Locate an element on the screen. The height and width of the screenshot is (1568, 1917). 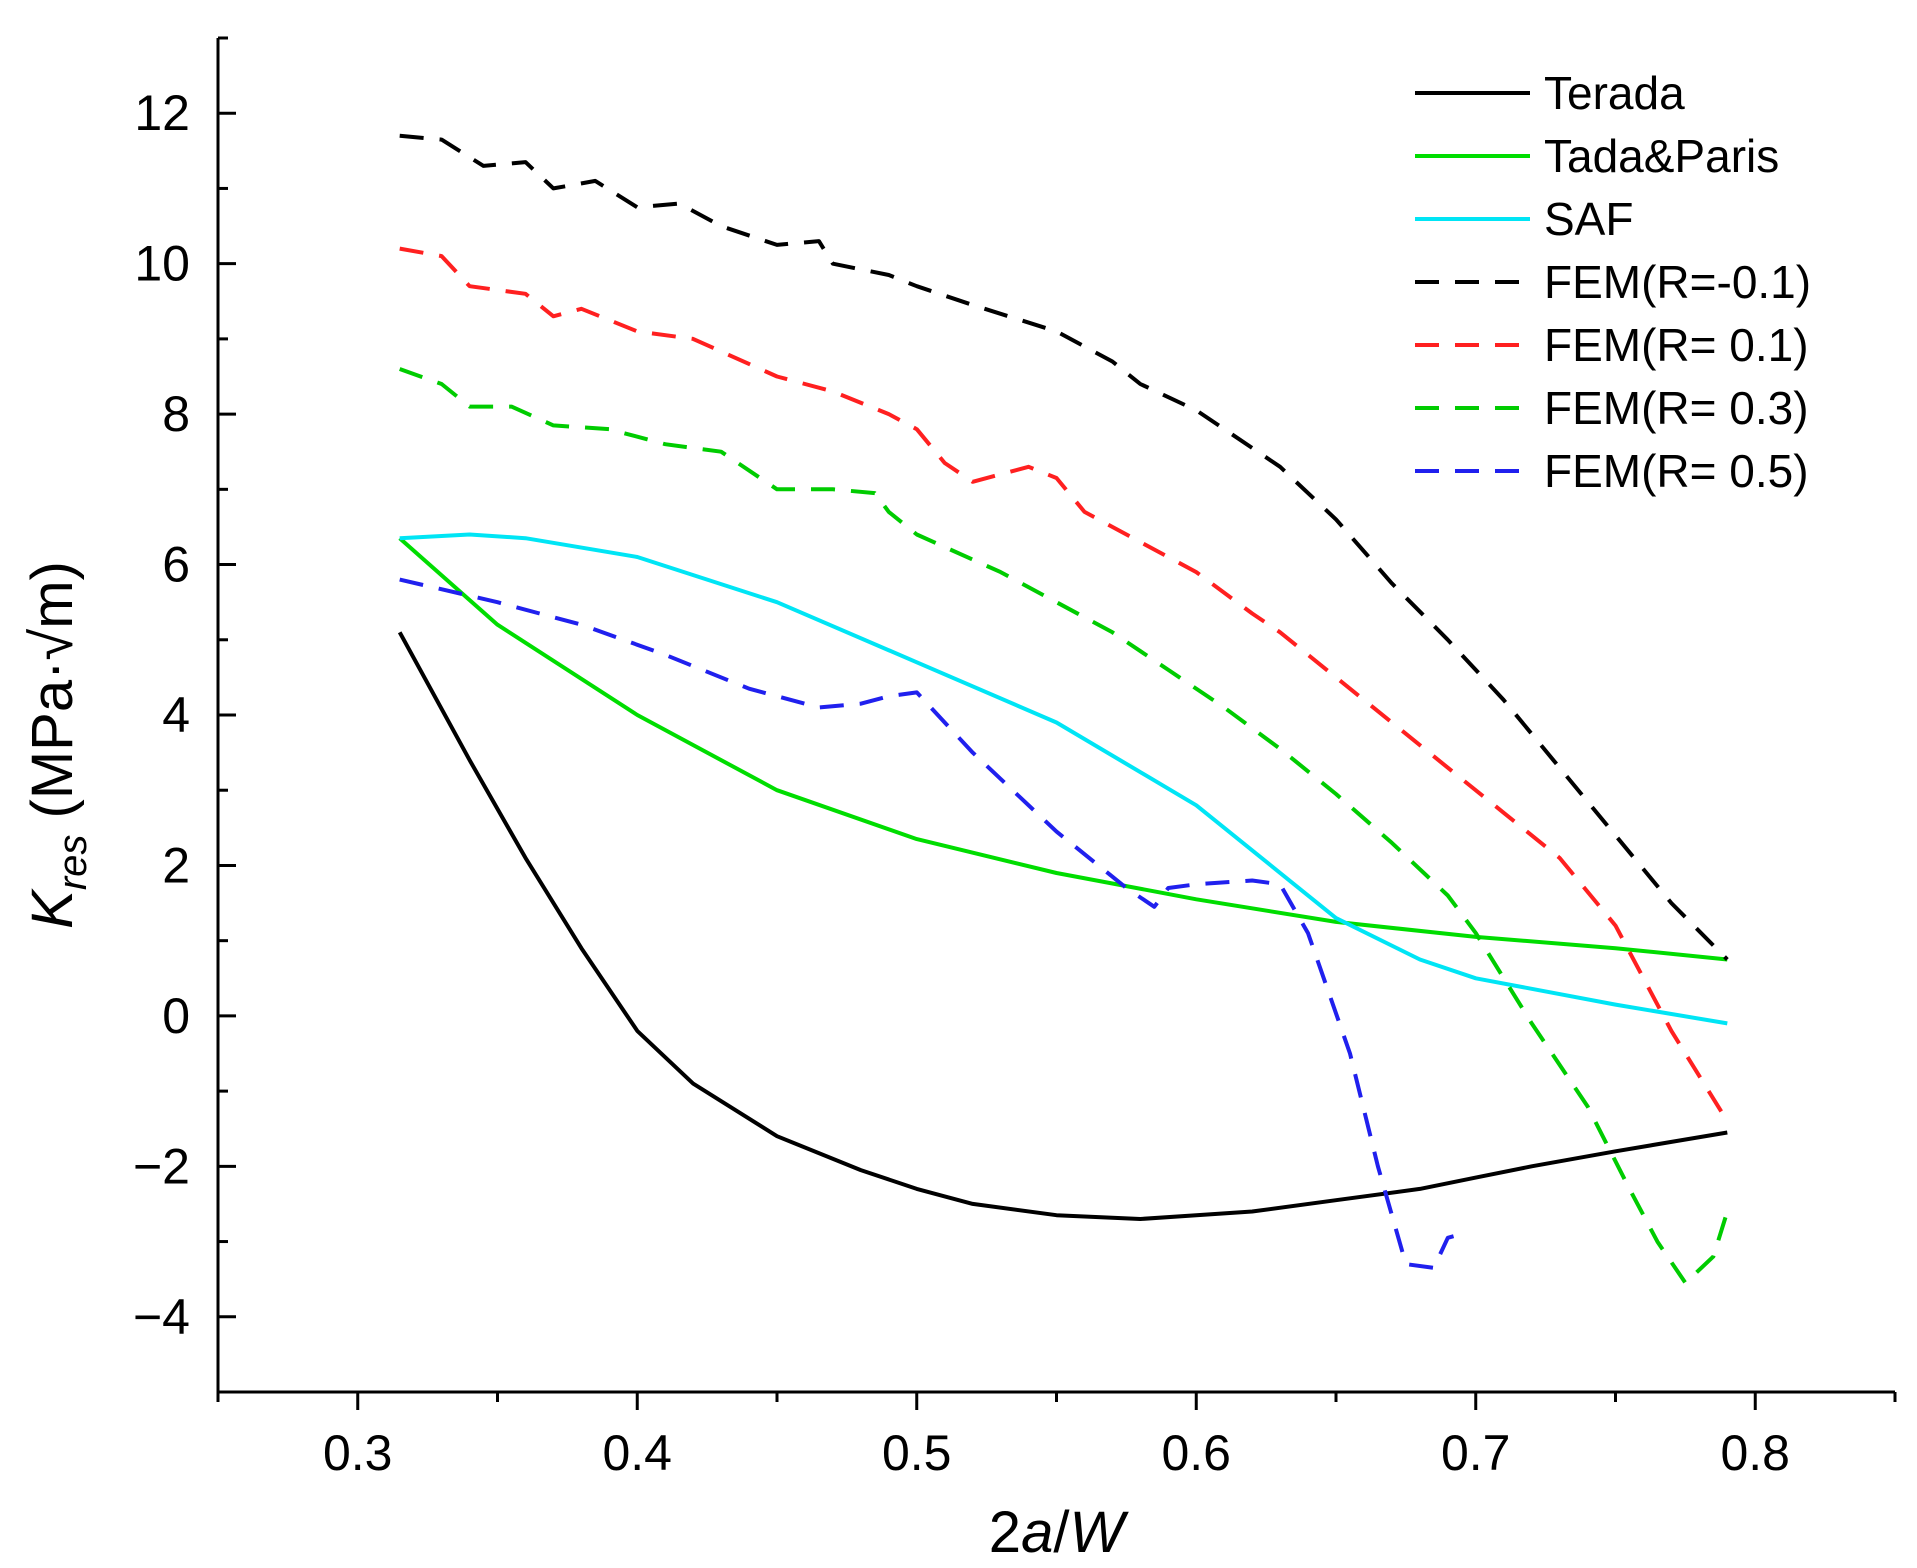
legend-label-4: FEM(R= 0.1) is located at coordinates (1676, 345).